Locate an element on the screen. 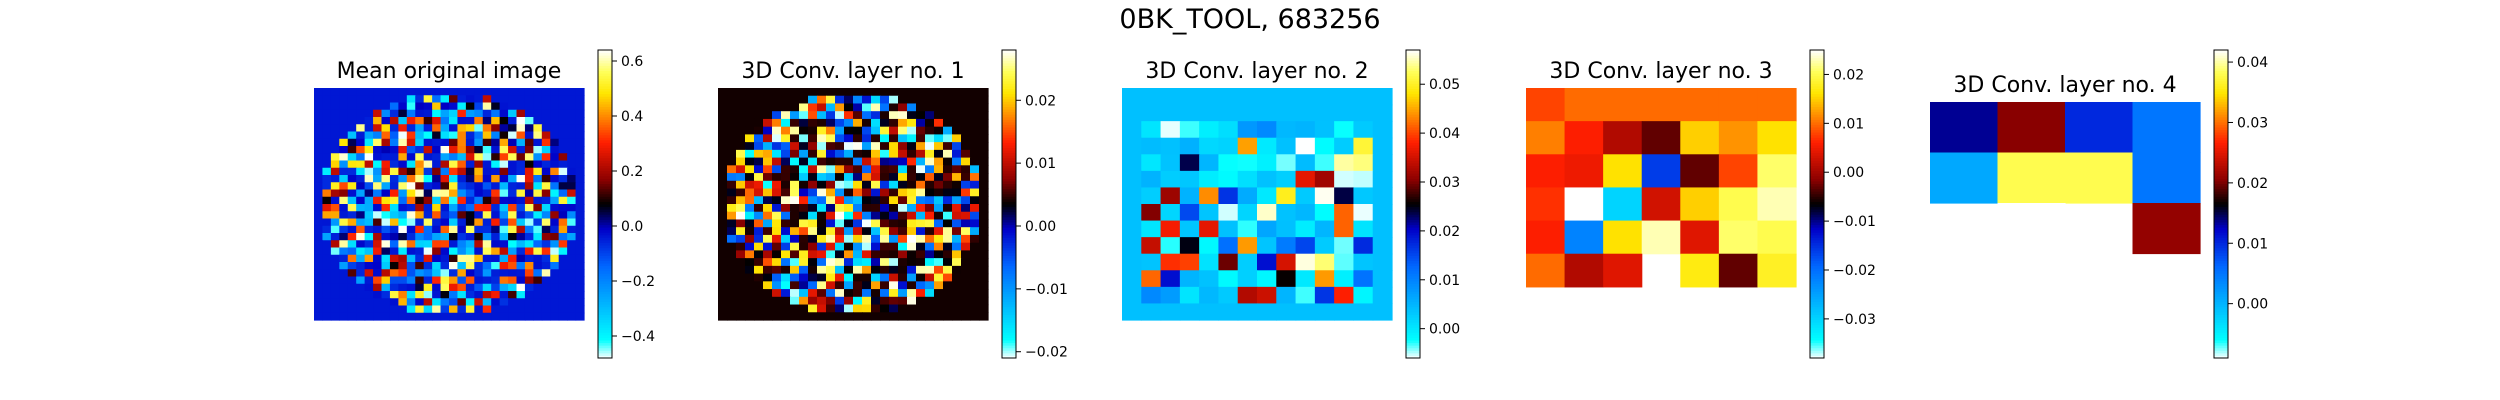 The image size is (2500, 400). colorbar-tick-label: 0.00 is located at coordinates (2252, 305).